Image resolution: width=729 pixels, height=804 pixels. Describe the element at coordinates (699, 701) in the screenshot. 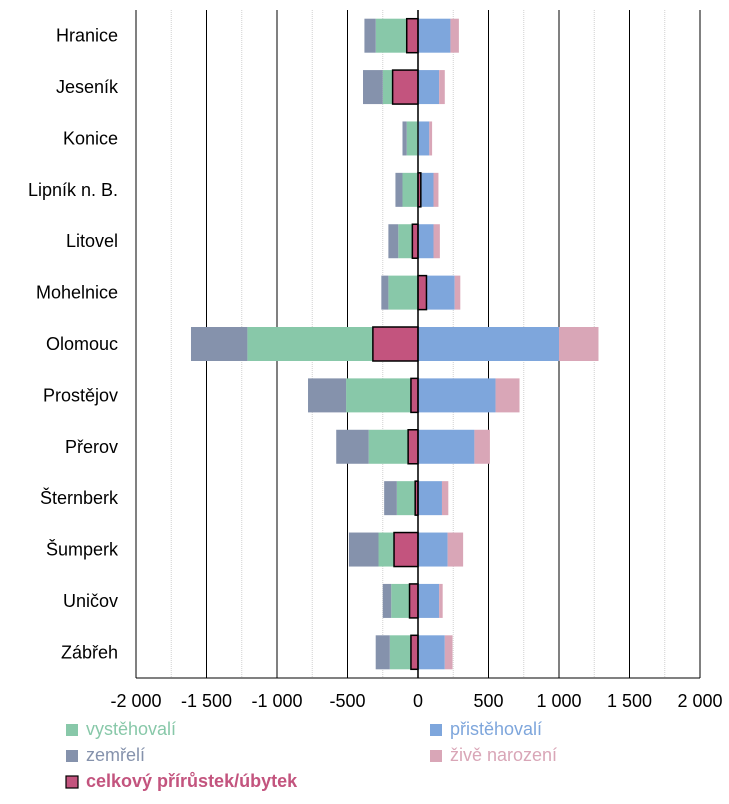

I see `x-tick-label: 2 000` at that location.